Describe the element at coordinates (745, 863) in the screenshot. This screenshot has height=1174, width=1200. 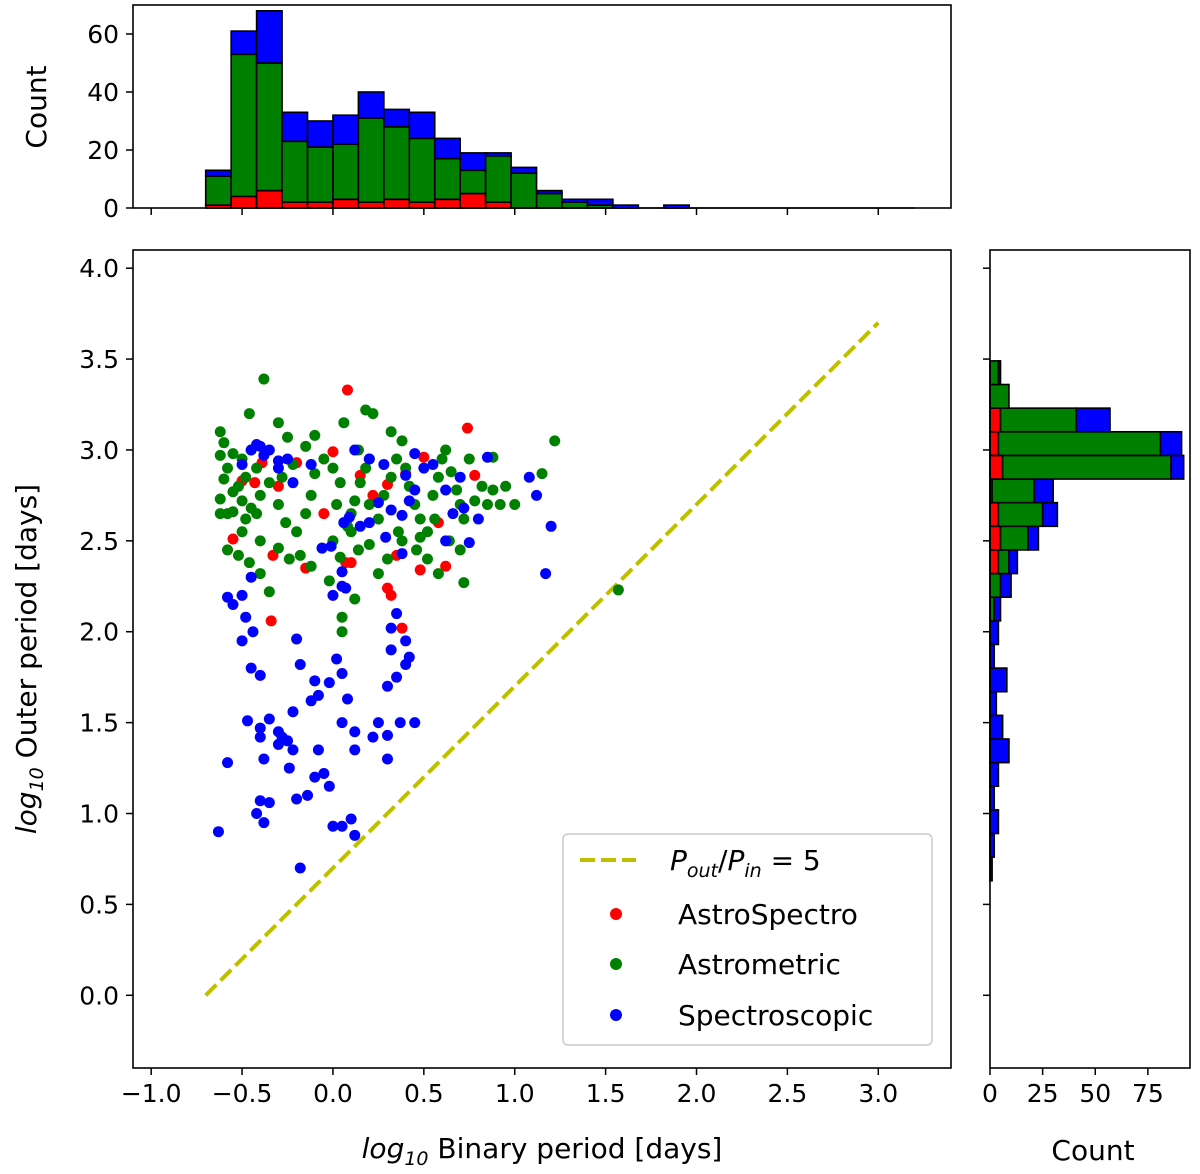
I see `legend-line-label: Pout/Pin = 5` at that location.